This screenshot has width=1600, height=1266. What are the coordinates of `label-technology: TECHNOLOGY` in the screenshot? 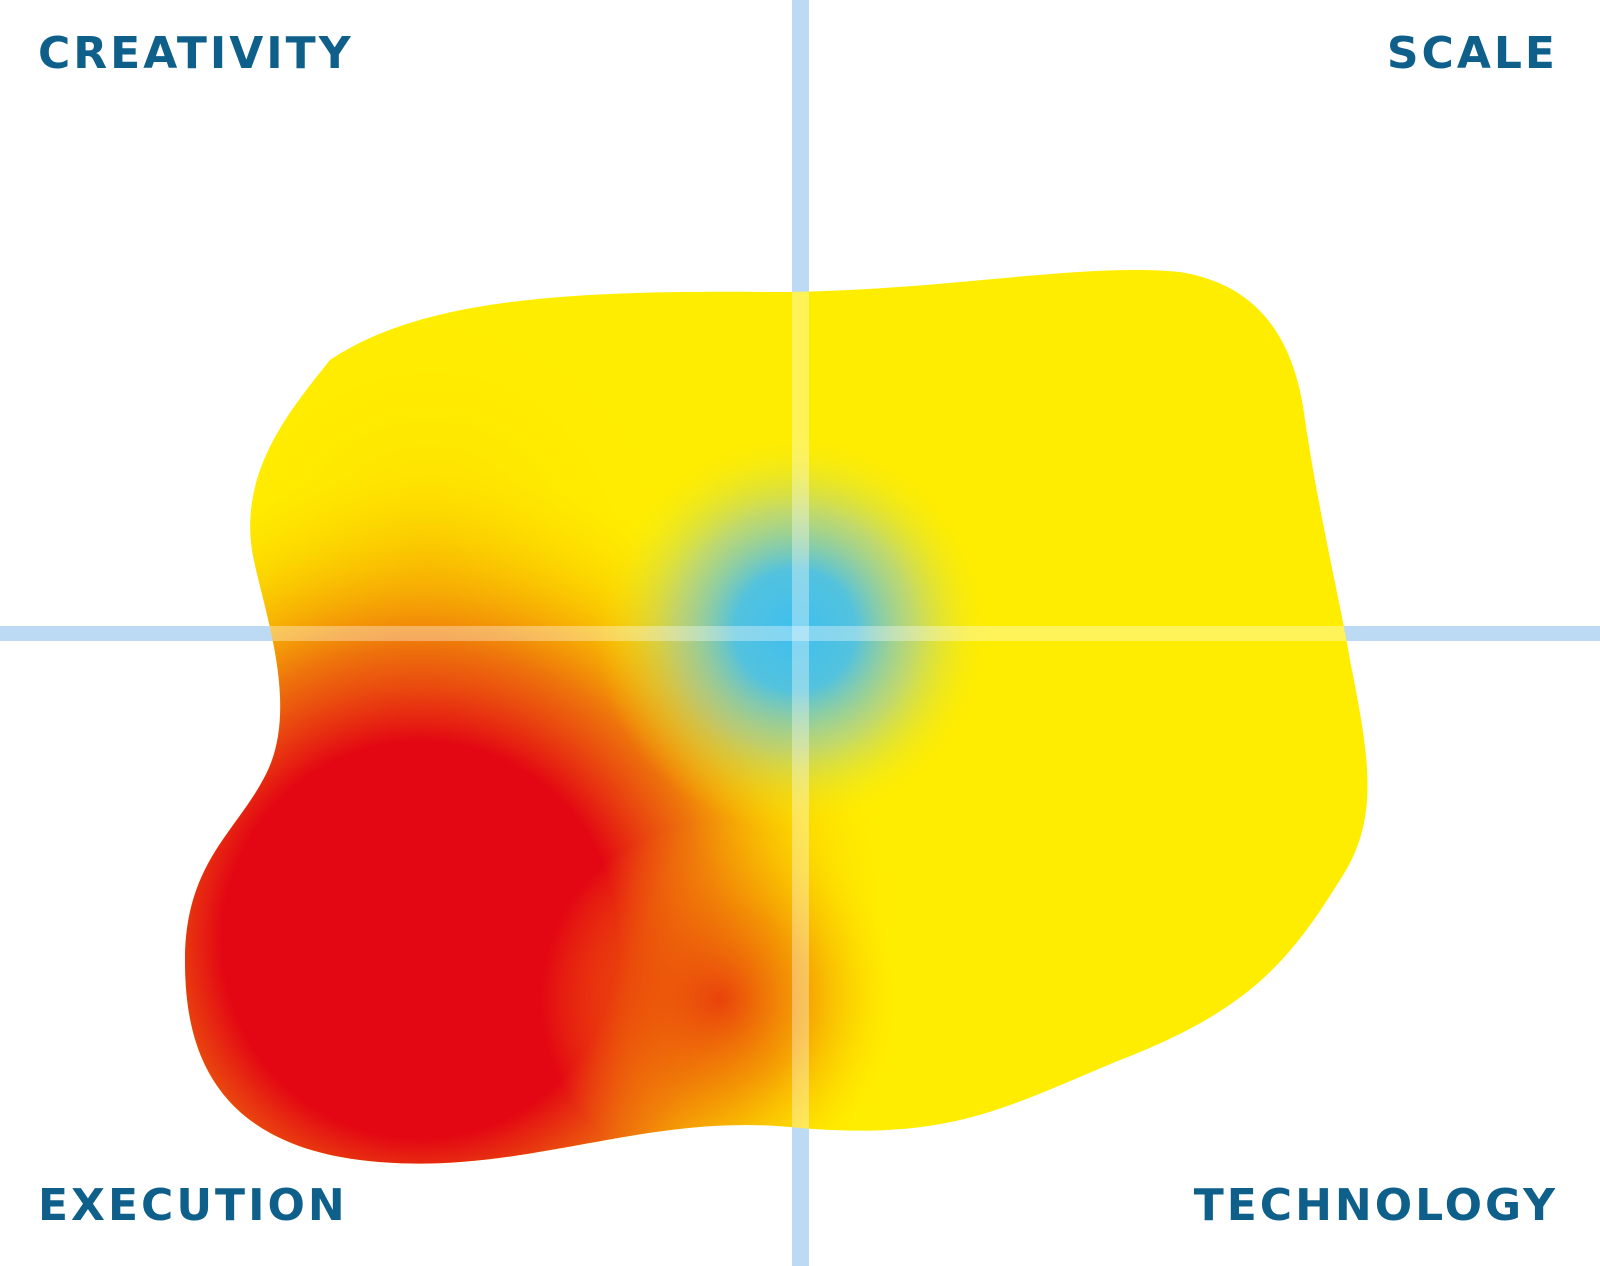 It's located at (1375, 1205).